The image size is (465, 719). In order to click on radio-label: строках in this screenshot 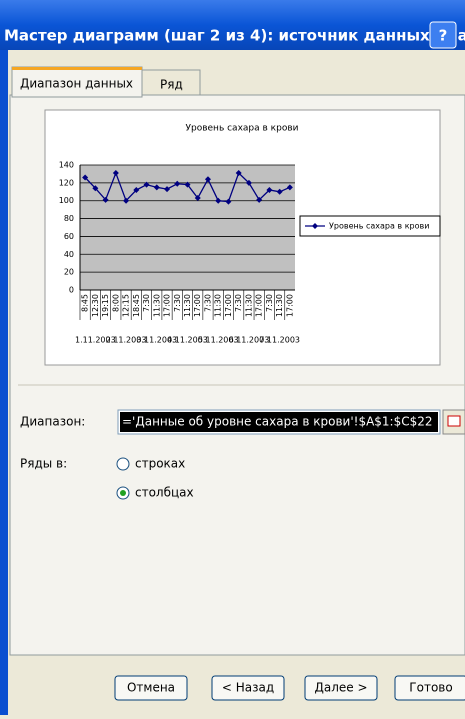, I will do `click(160, 464)`.